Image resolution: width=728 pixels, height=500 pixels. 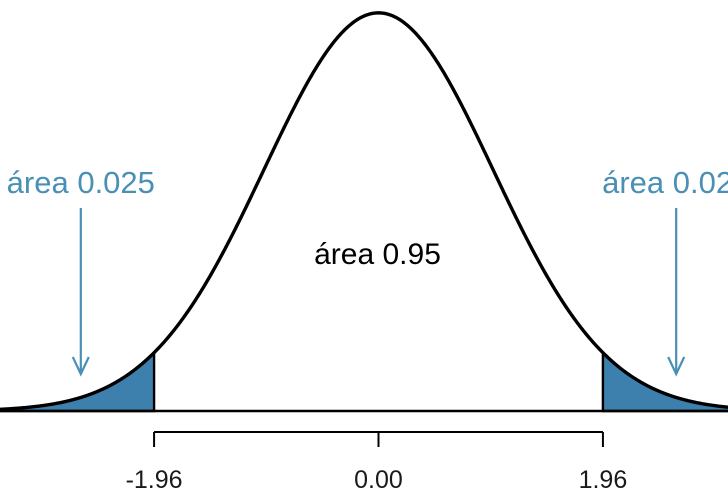 I want to click on right-tail-area, so click(x=664, y=381).